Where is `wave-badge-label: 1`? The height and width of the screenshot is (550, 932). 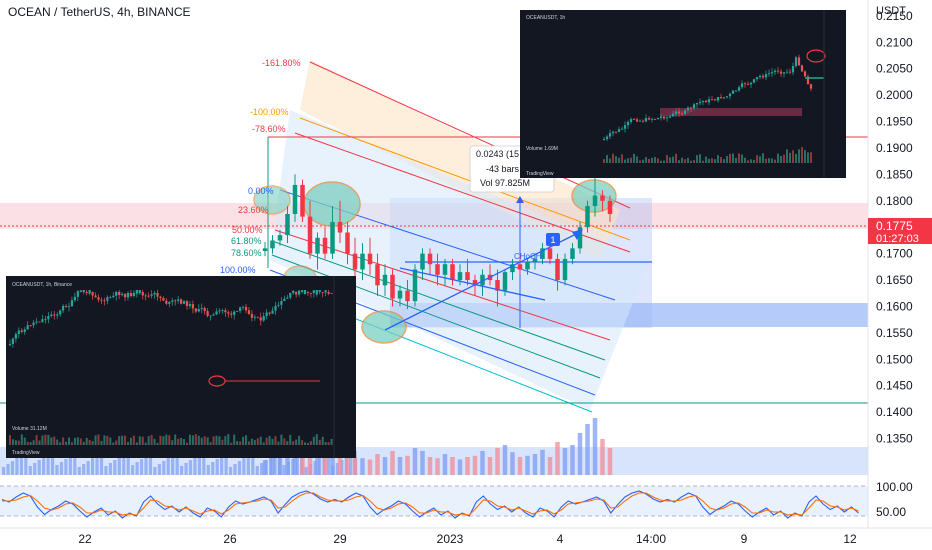
wave-badge-label: 1 is located at coordinates (552, 240).